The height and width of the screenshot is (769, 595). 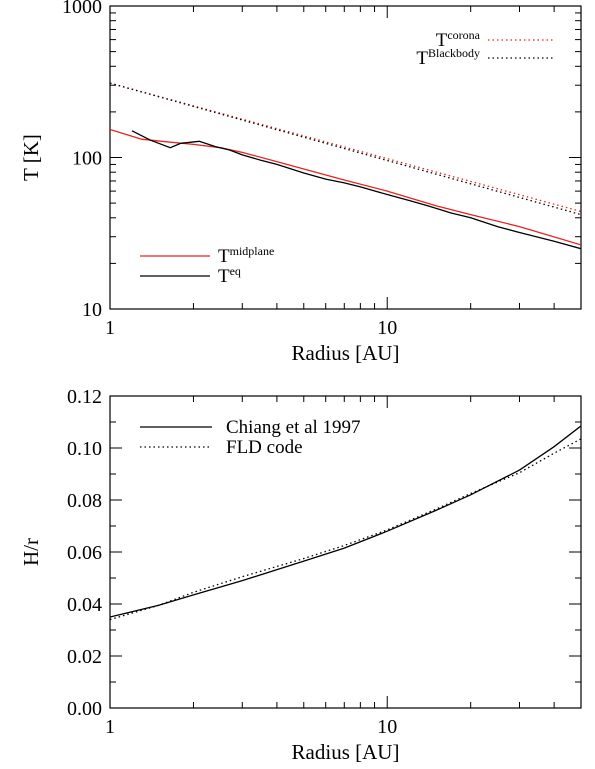 I want to click on panel-2-y-tick-label: 0.10, so click(x=84, y=449).